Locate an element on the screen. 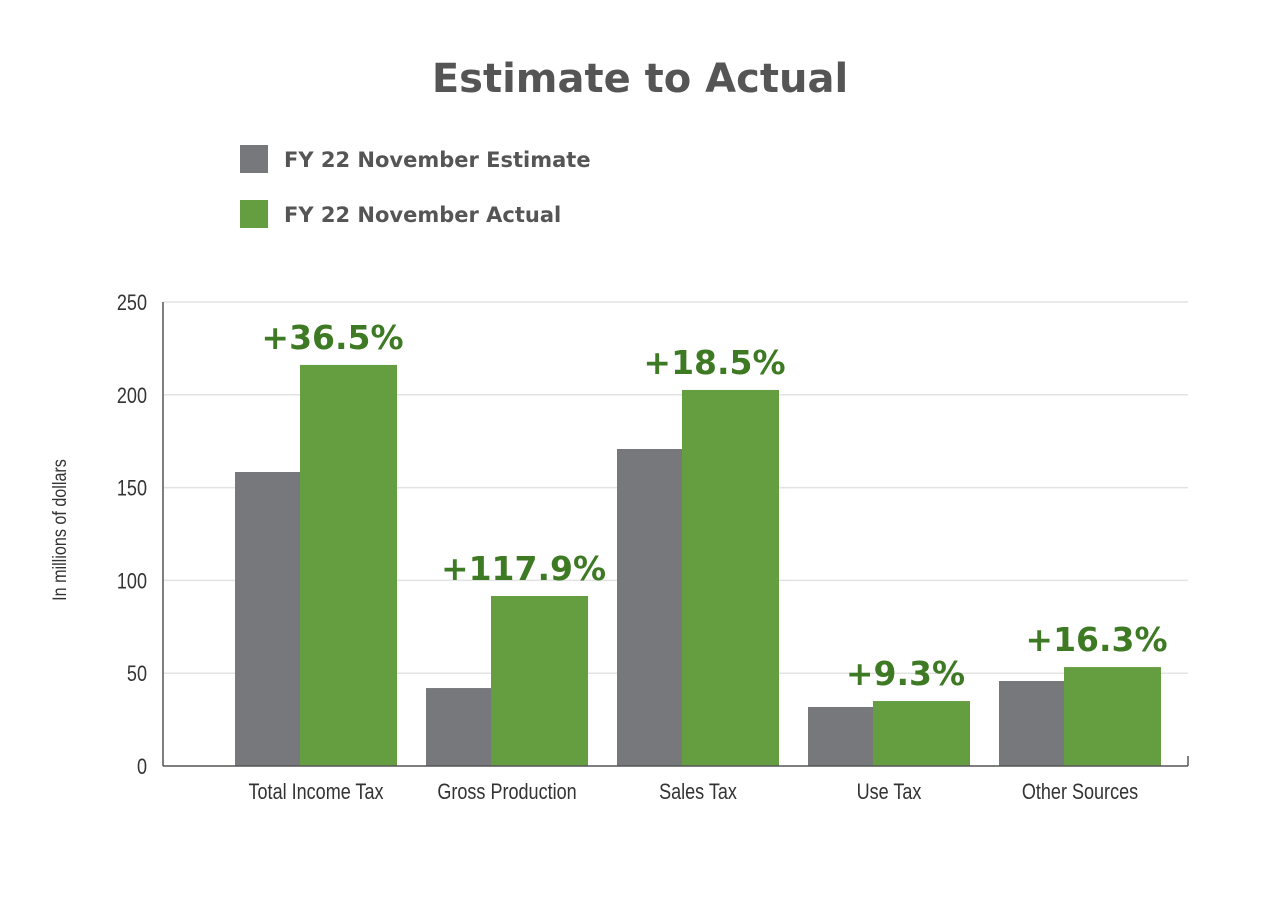 Image resolution: width=1280 pixels, height=899 pixels. percent-change-label: +9.3% is located at coordinates (905, 673).